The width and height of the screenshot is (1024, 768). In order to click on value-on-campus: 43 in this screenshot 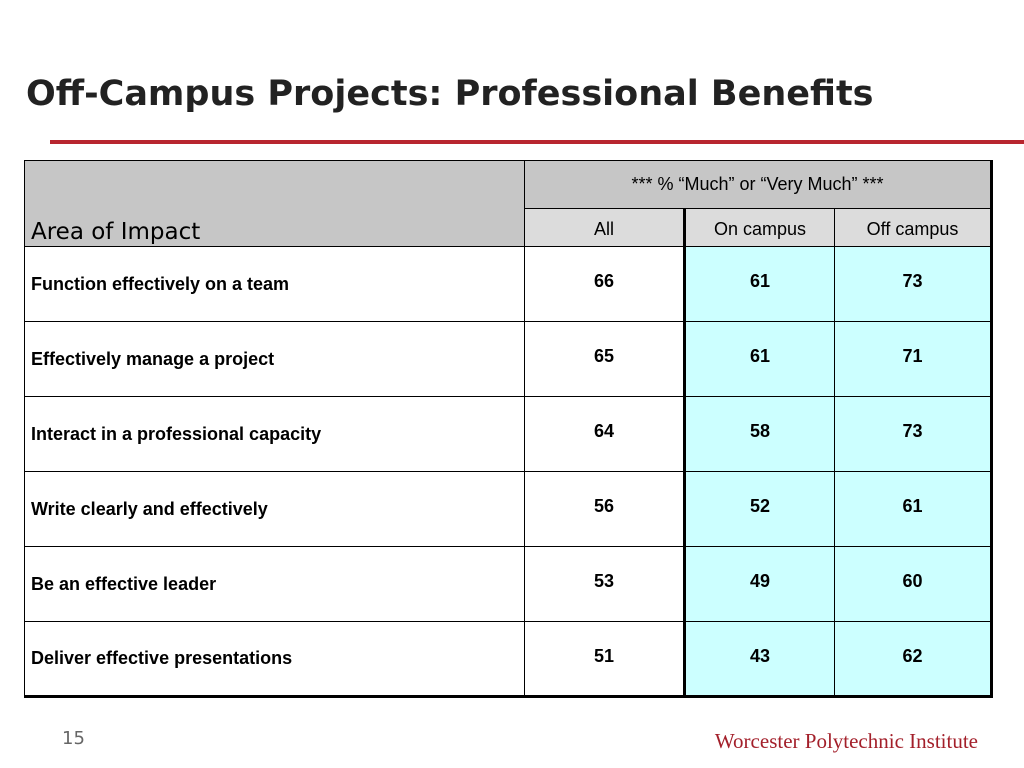, I will do `click(759, 659)`.